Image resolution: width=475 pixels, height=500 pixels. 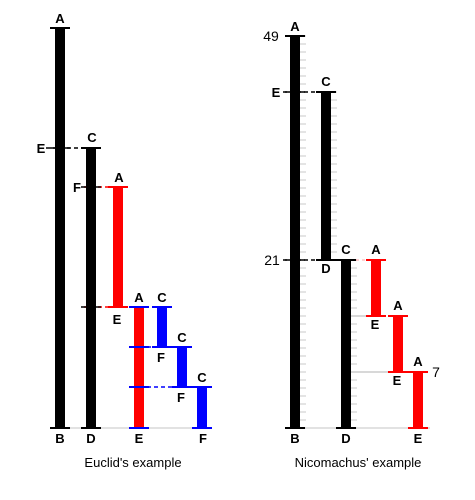 I want to click on label-euclid-a-top: A, so click(x=60, y=18).